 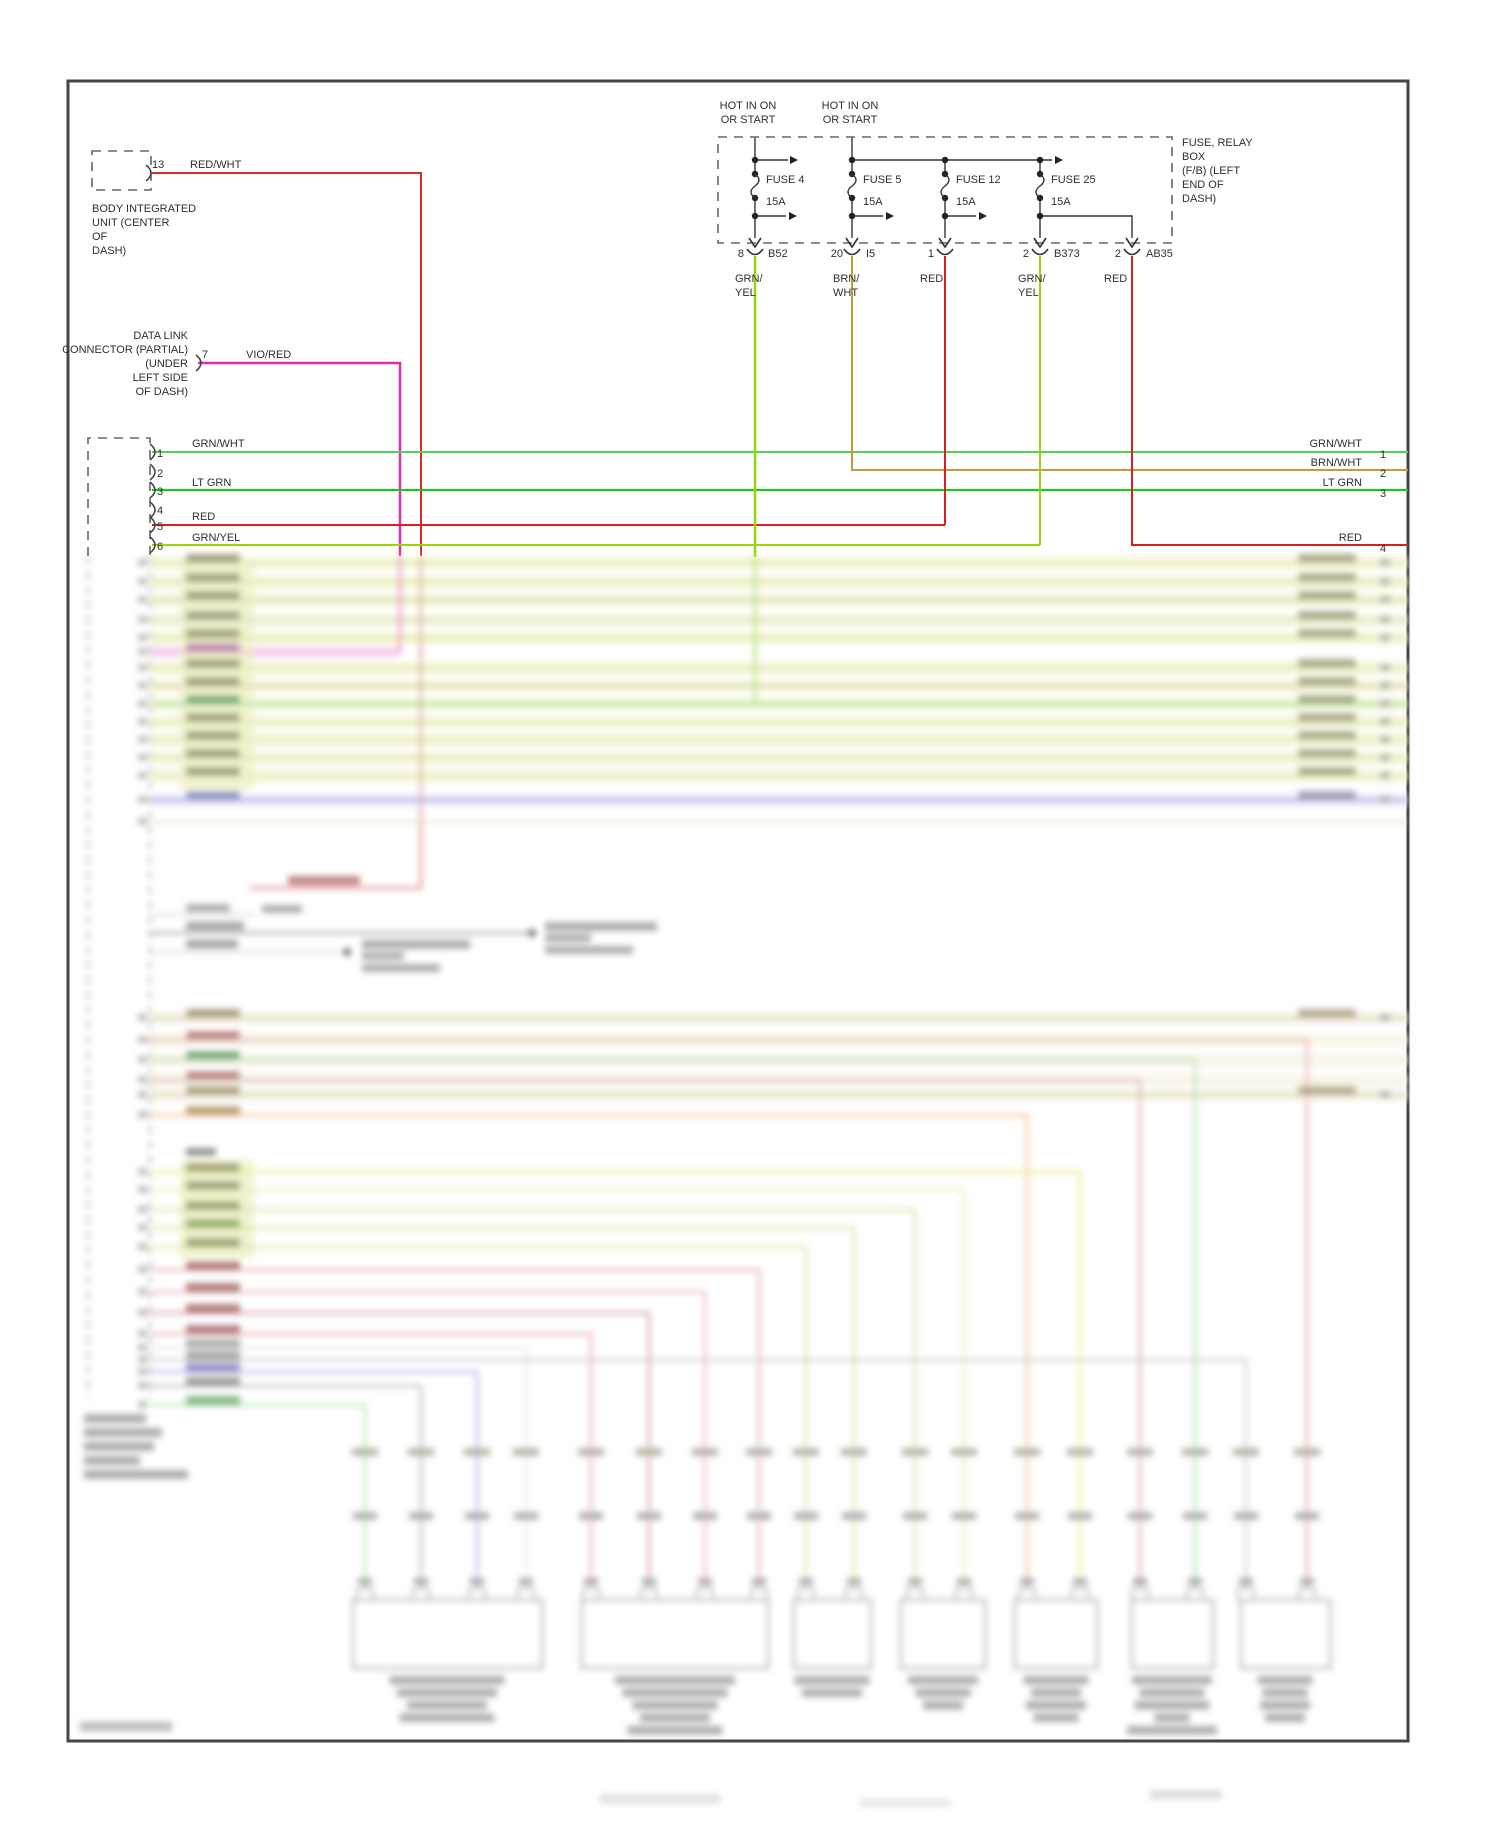 What do you see at coordinates (755, 186) in the screenshot?
I see `fuse-element-icon` at bounding box center [755, 186].